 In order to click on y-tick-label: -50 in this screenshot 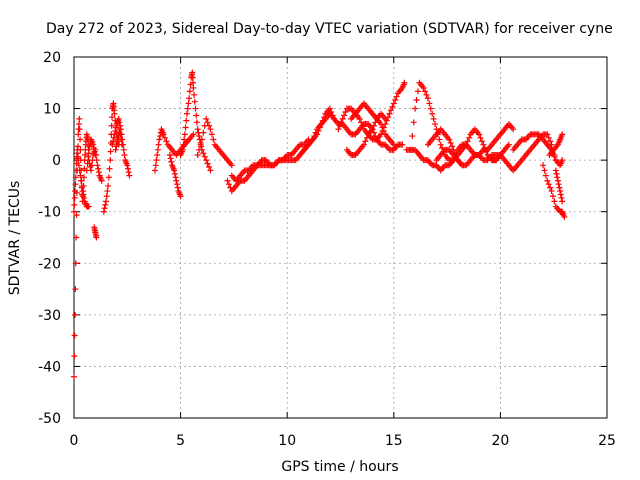, I will do `click(49, 419)`.